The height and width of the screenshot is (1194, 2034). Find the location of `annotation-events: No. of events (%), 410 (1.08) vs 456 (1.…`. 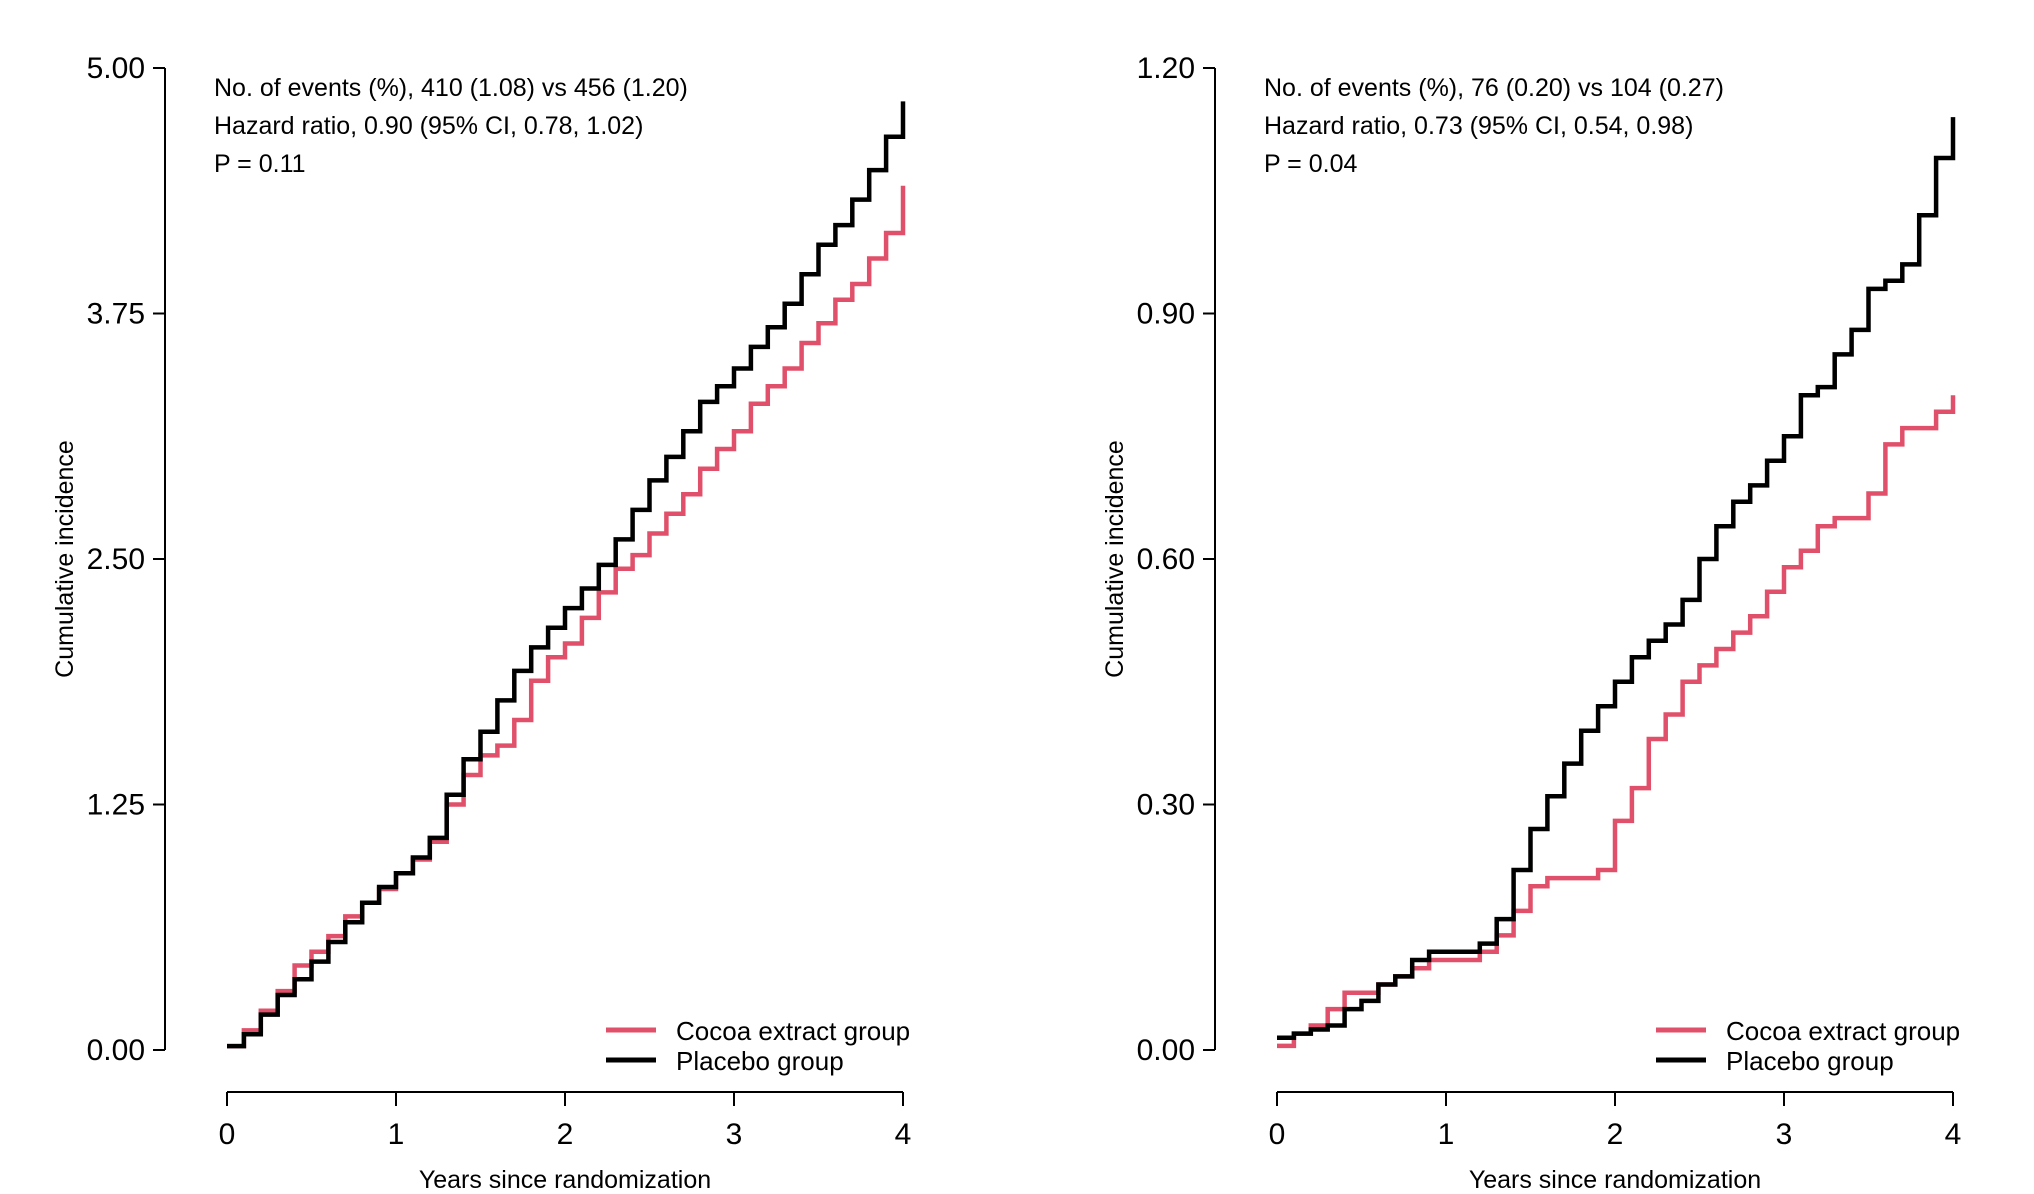

annotation-events: No. of events (%), 410 (1.08) vs 456 (1.… is located at coordinates (451, 88).